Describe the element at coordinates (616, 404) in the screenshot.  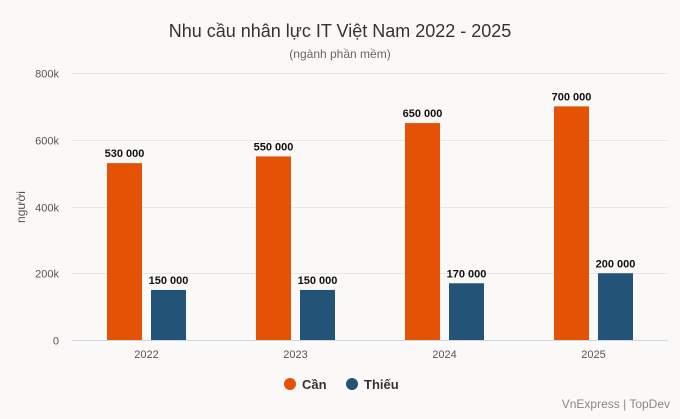
I see `credit-text: VnExpress | TopDev` at that location.